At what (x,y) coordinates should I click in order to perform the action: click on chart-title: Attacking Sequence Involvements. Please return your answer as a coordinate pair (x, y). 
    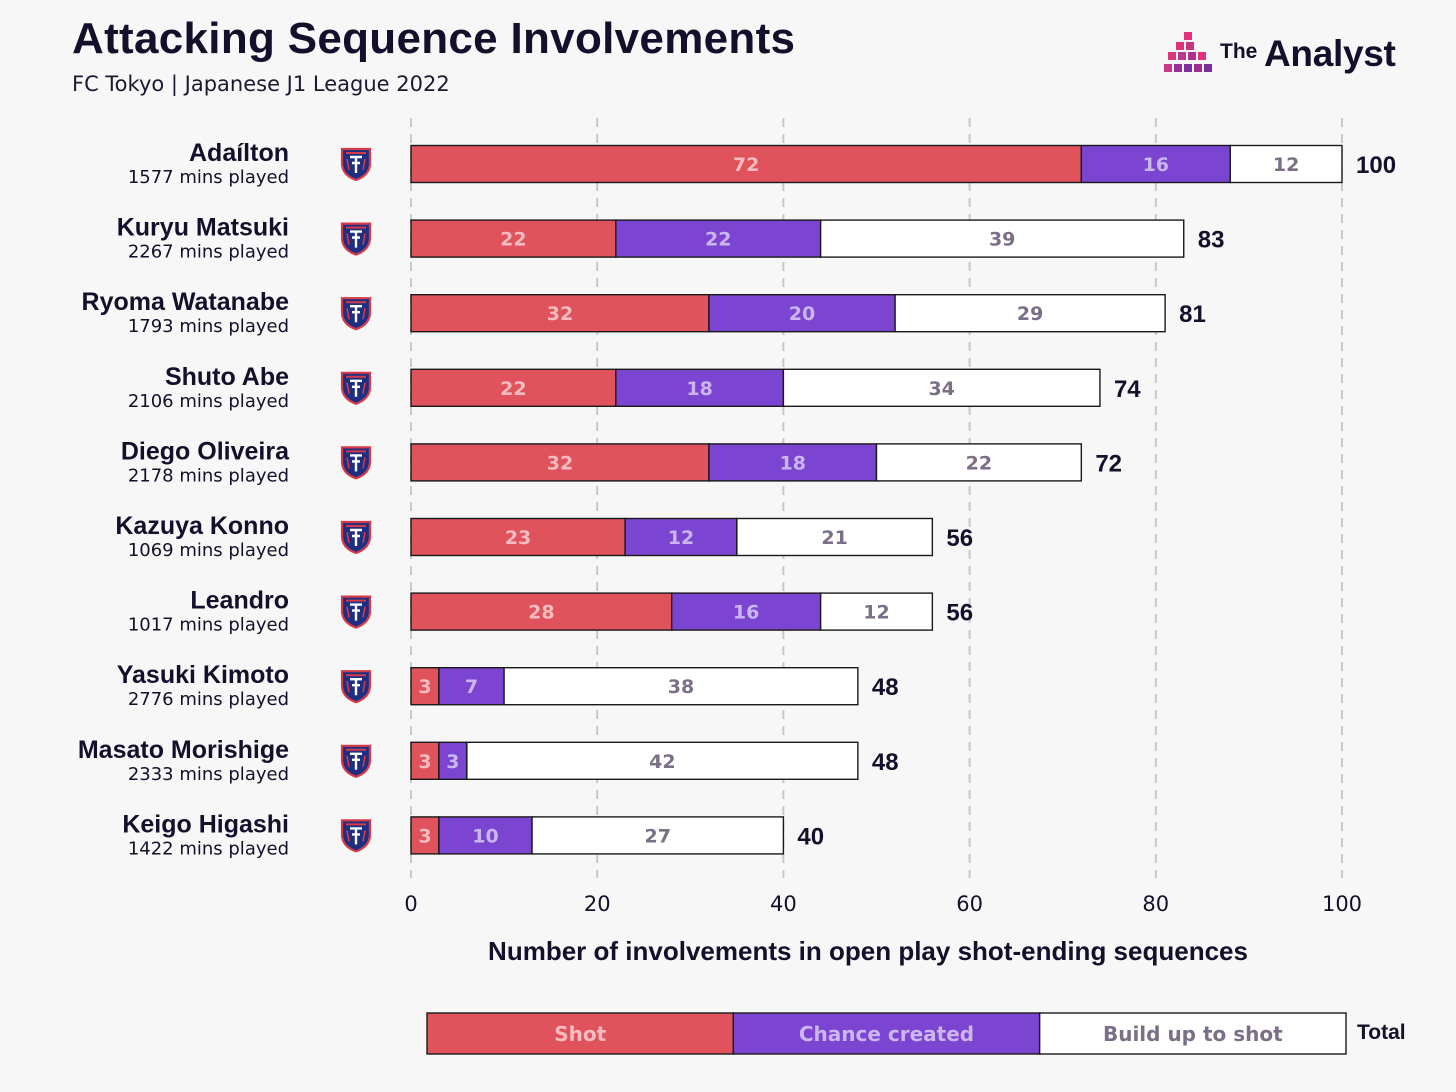
    Looking at the image, I should click on (434, 38).